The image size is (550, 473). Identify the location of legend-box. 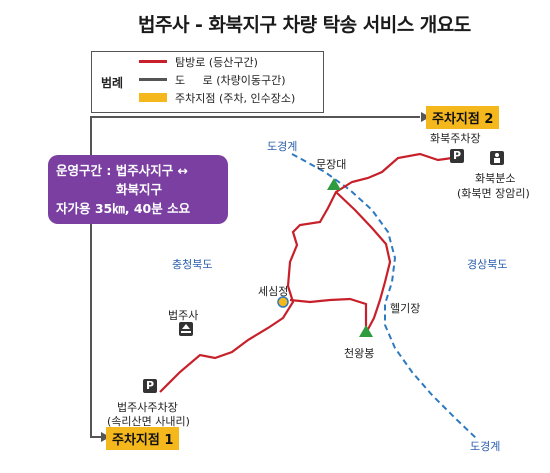
(207, 82).